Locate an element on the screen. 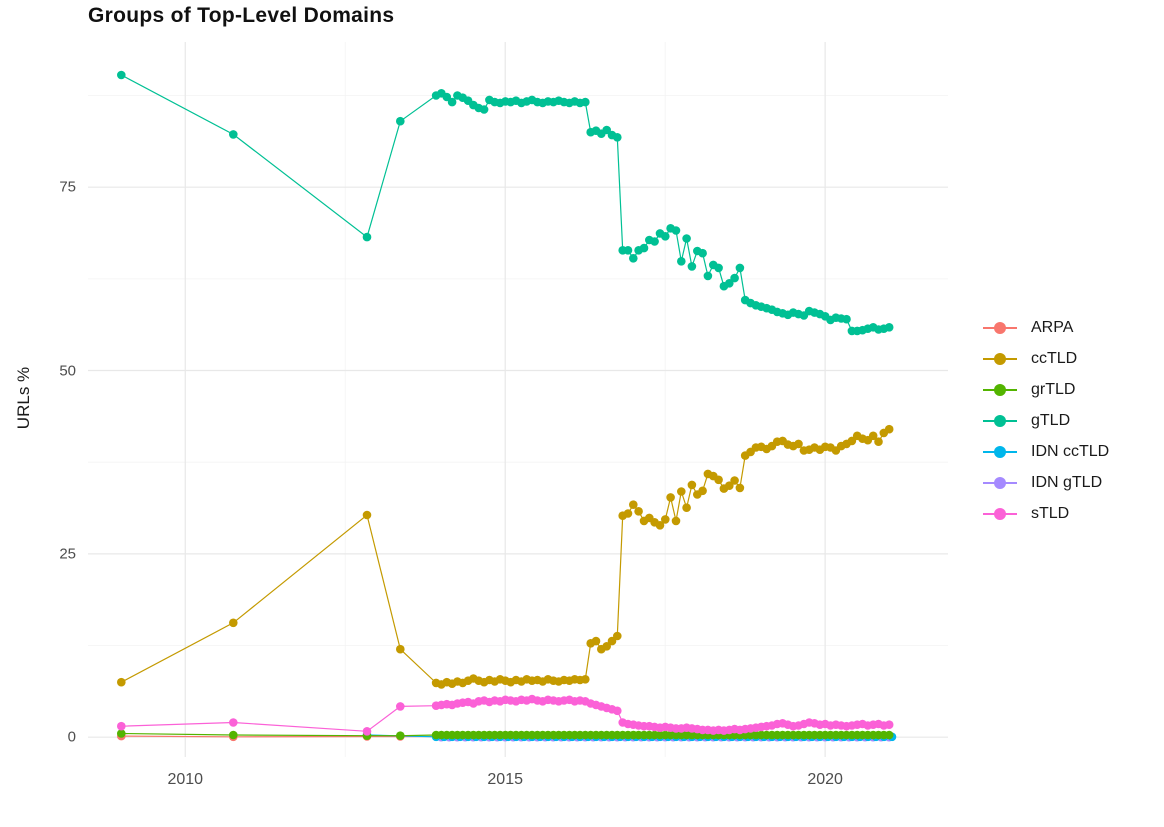  x-tick-label: 2010 is located at coordinates (185, 779).